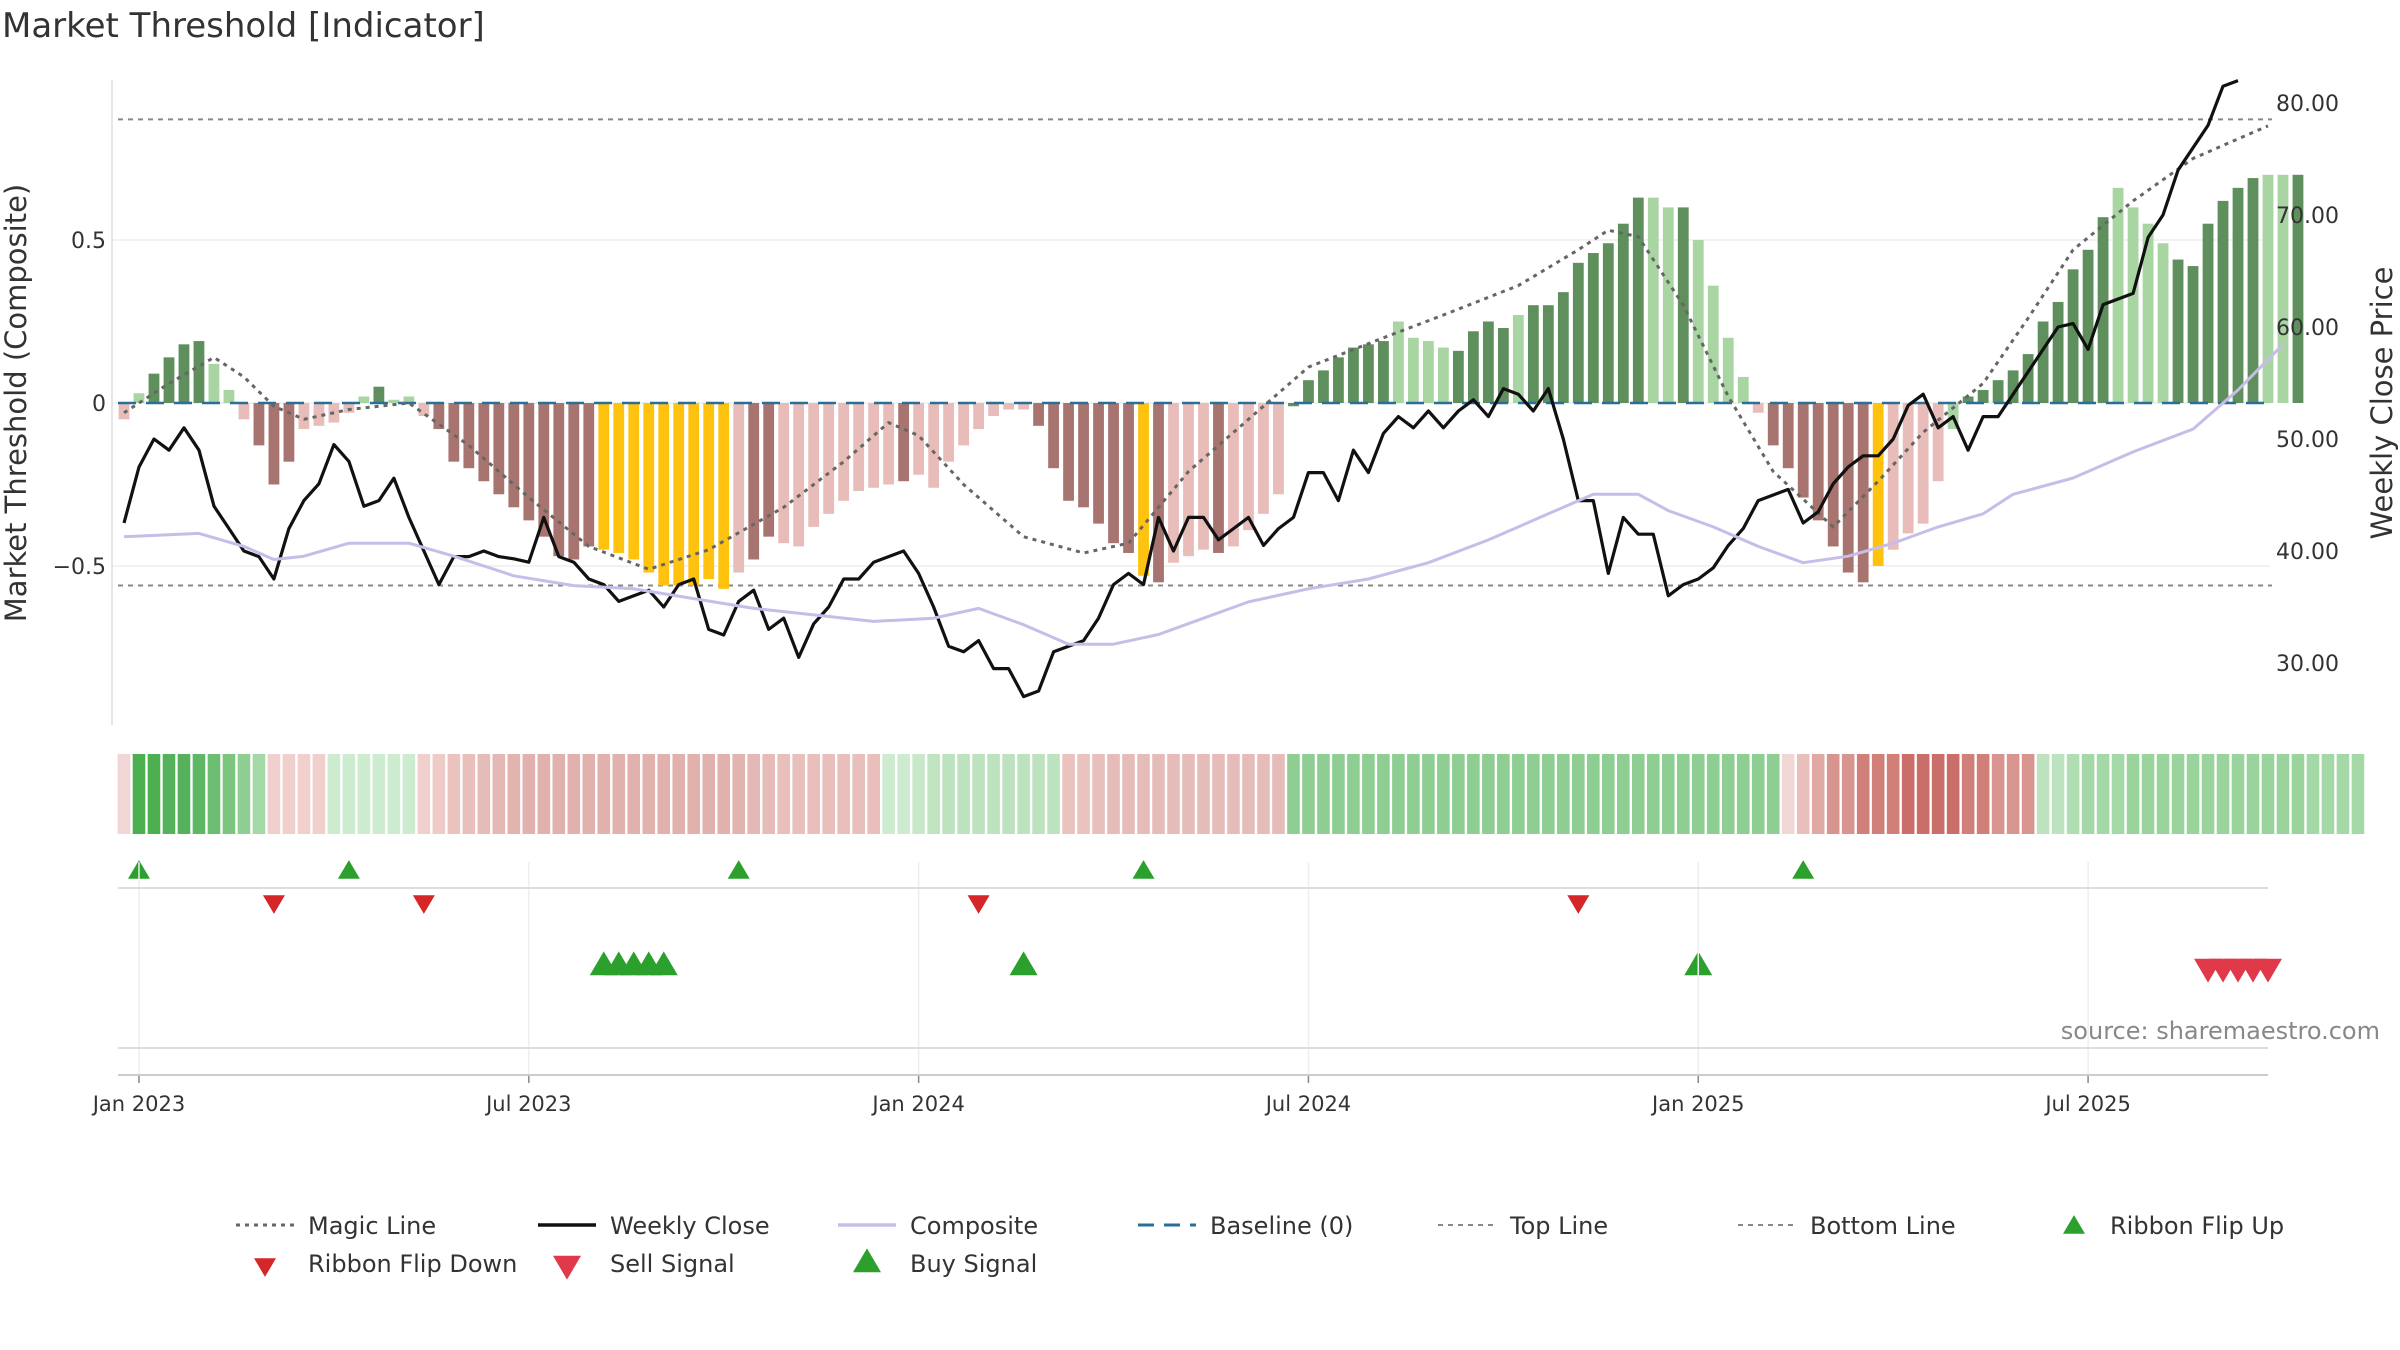 This screenshot has height=1350, width=2400. I want to click on legend-item-buy: Buy Signal, so click(945, 1263).